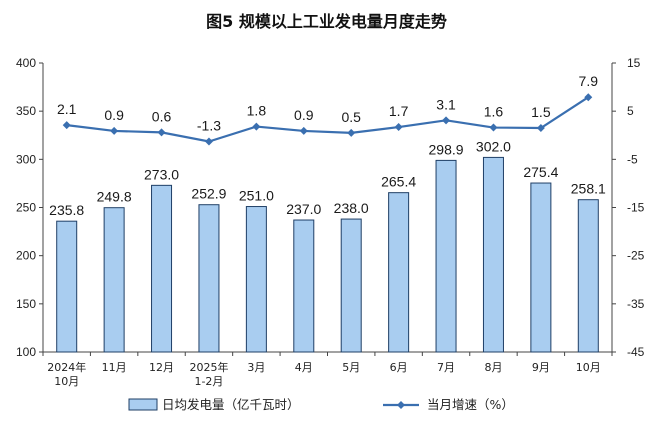 The height and width of the screenshot is (426, 653). I want to click on line-value-label: 0.5, so click(351, 117).